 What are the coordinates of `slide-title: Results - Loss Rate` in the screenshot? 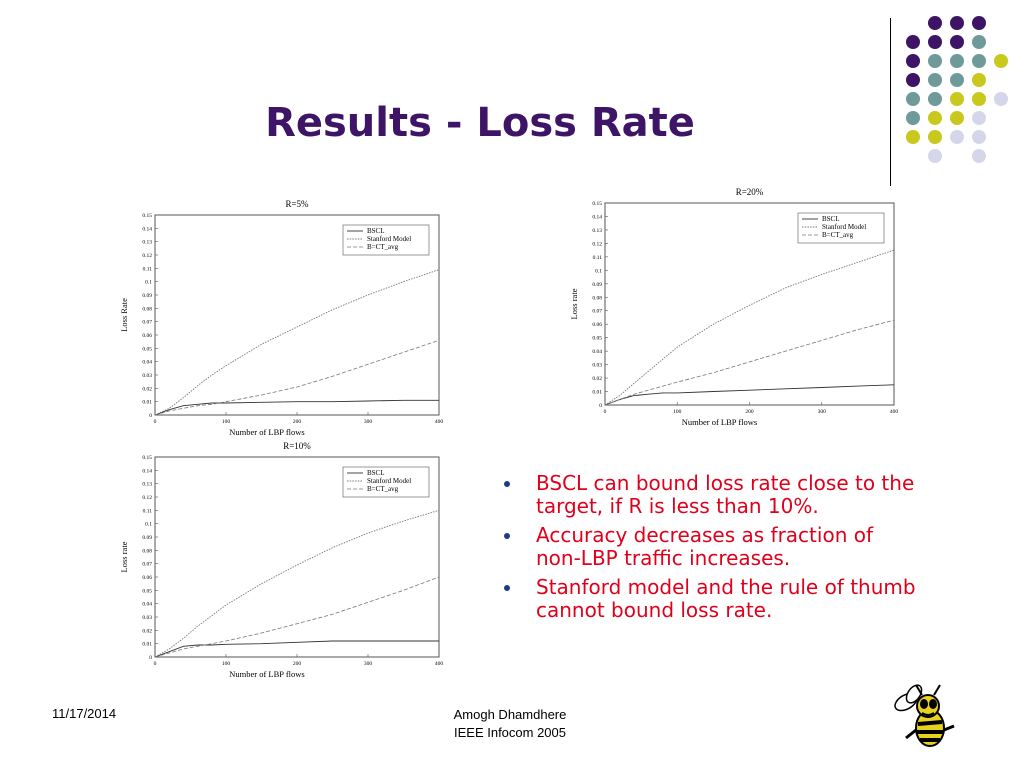 It's located at (480, 123).